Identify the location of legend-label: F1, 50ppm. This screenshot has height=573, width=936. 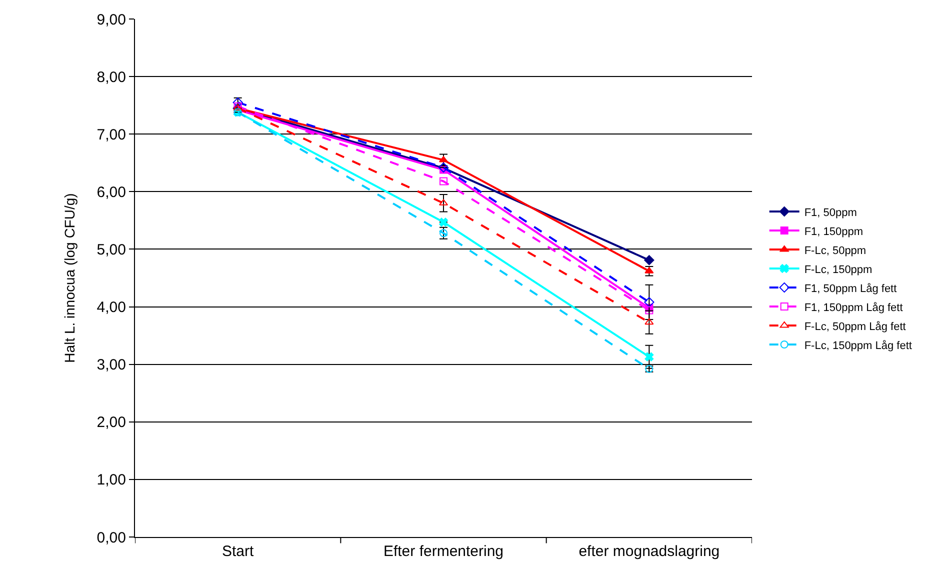
(830, 212).